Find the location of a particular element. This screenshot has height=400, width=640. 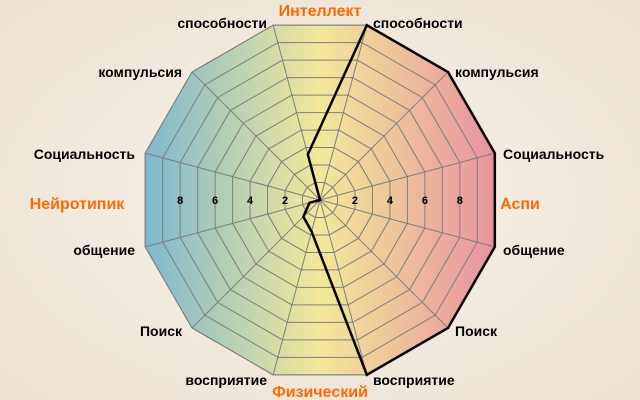

category-right: Аспи is located at coordinates (520, 204).